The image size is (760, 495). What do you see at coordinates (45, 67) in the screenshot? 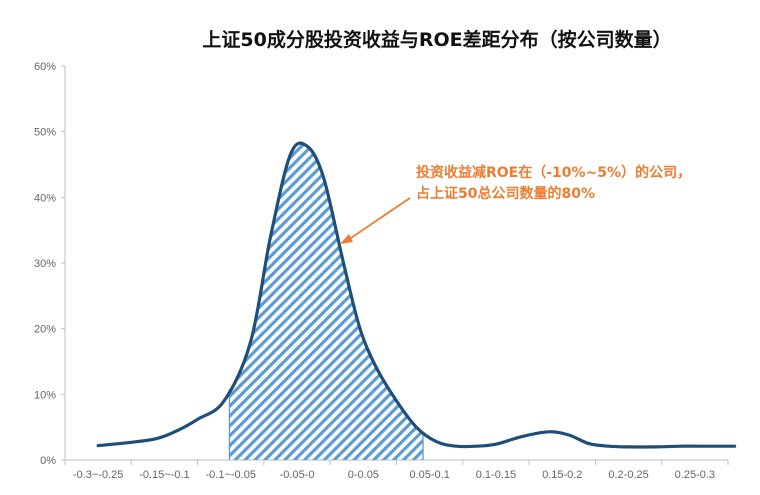
I see `y-tick-label: 60%` at bounding box center [45, 67].